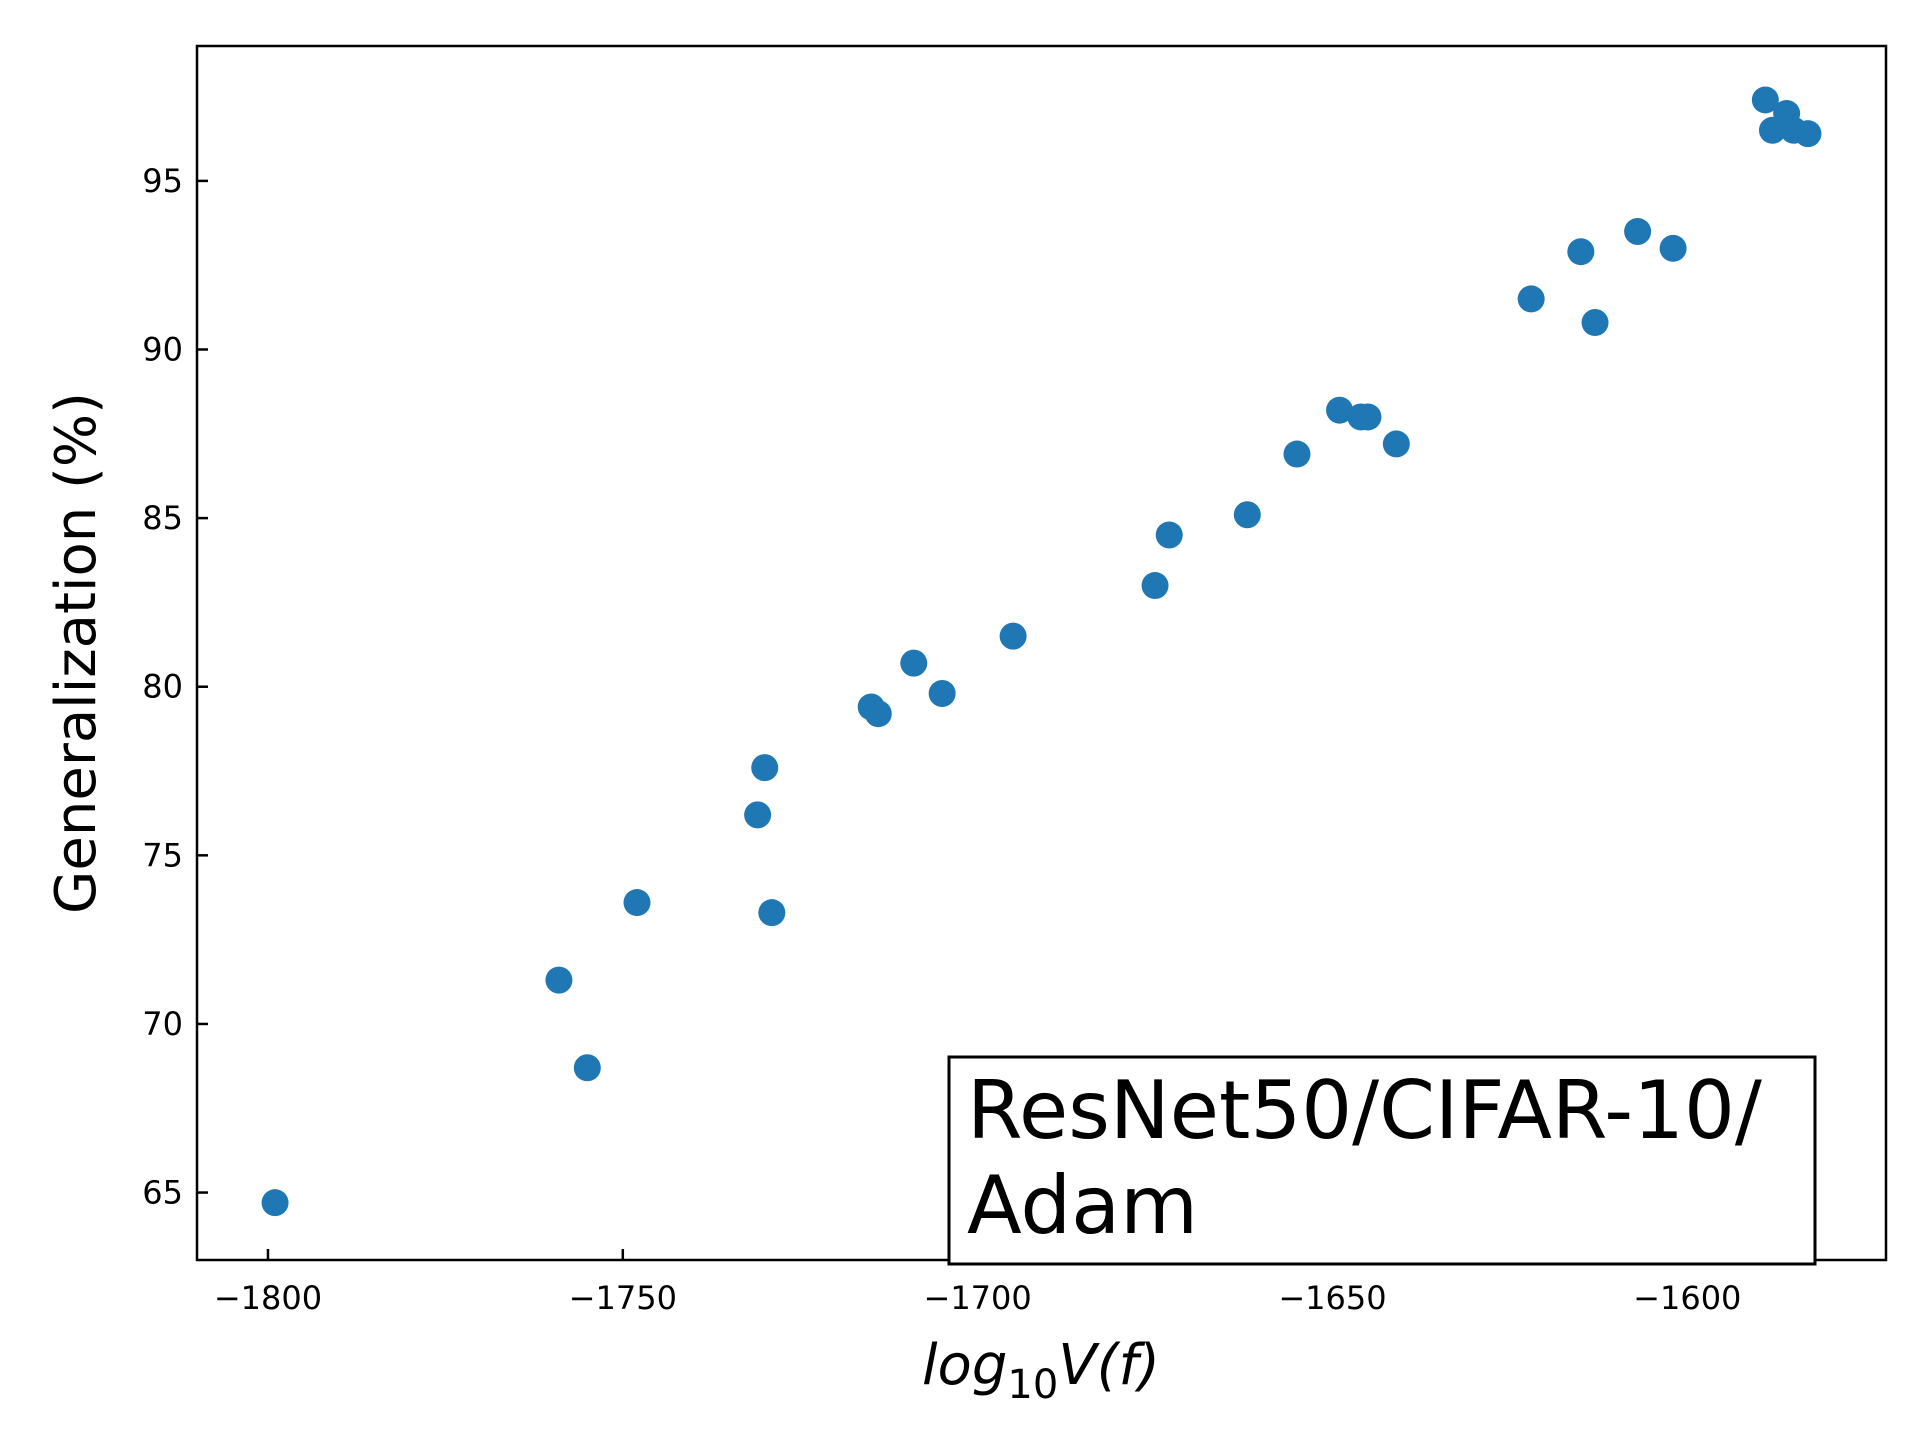 This screenshot has width=1920, height=1440. Describe the element at coordinates (1082, 1205) in the screenshot. I see `annotation-line-2: Adam` at that location.